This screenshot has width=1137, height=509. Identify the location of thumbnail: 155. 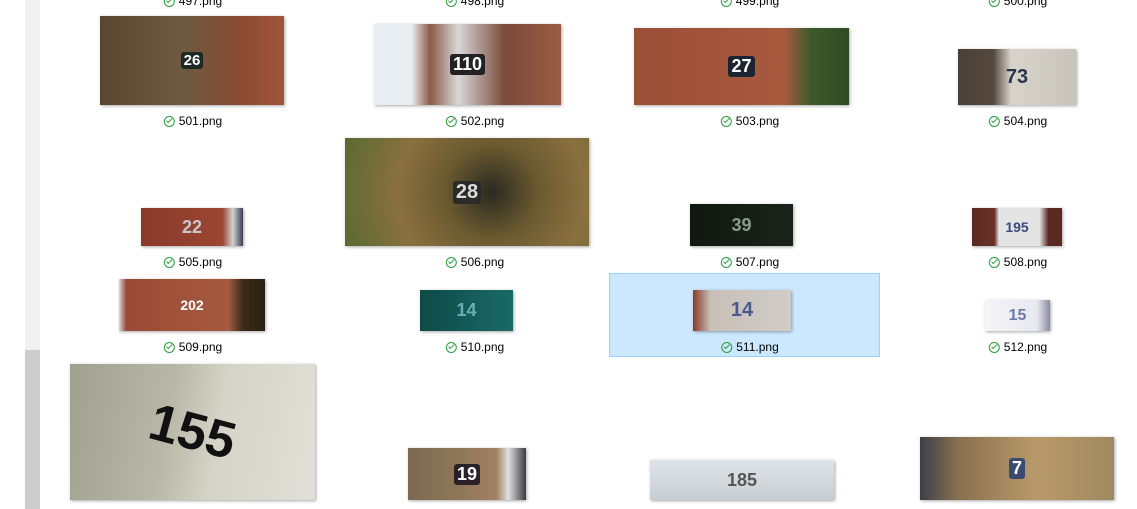
(192, 432).